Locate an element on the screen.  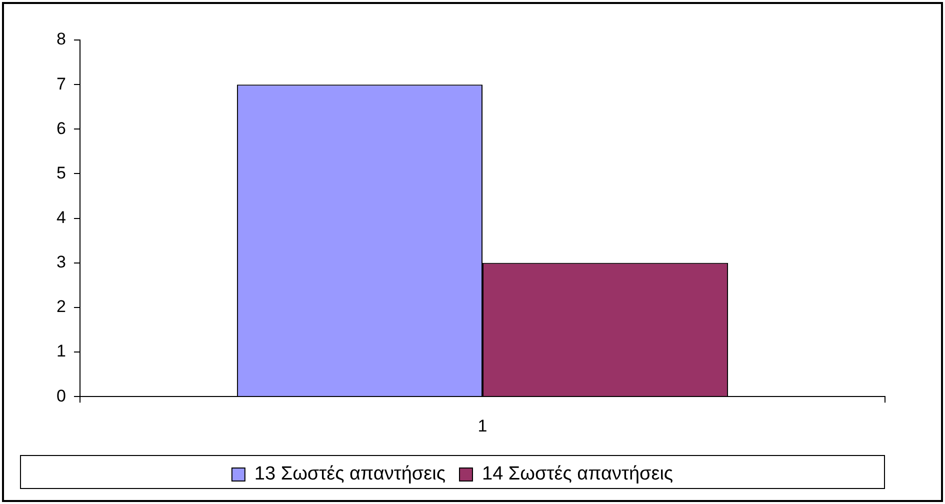
y-tick-label: 5 is located at coordinates (61, 172).